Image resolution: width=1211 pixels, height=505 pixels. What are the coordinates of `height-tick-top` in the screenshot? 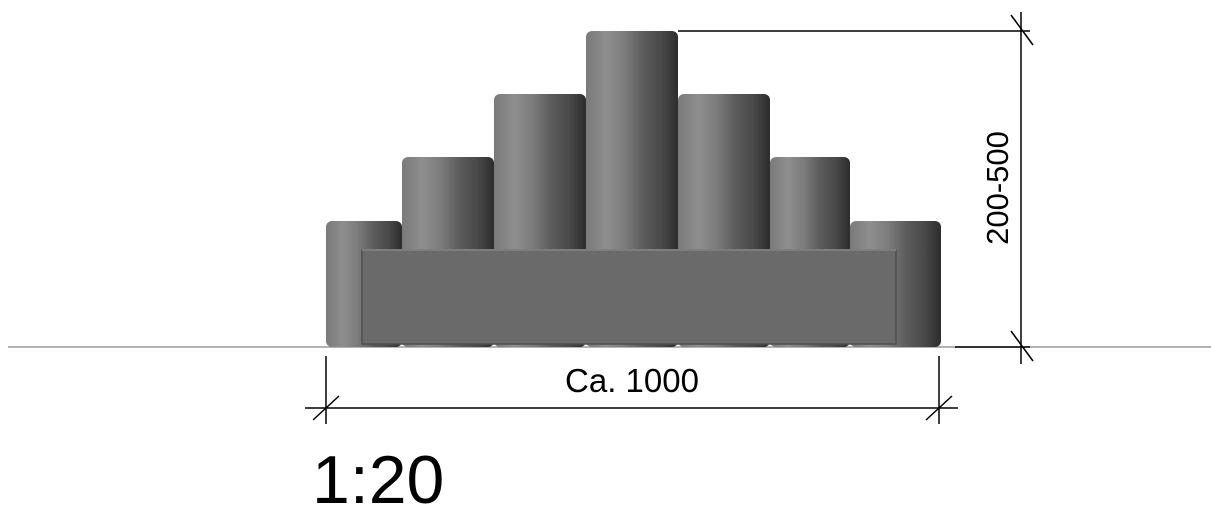 It's located at (1022, 30).